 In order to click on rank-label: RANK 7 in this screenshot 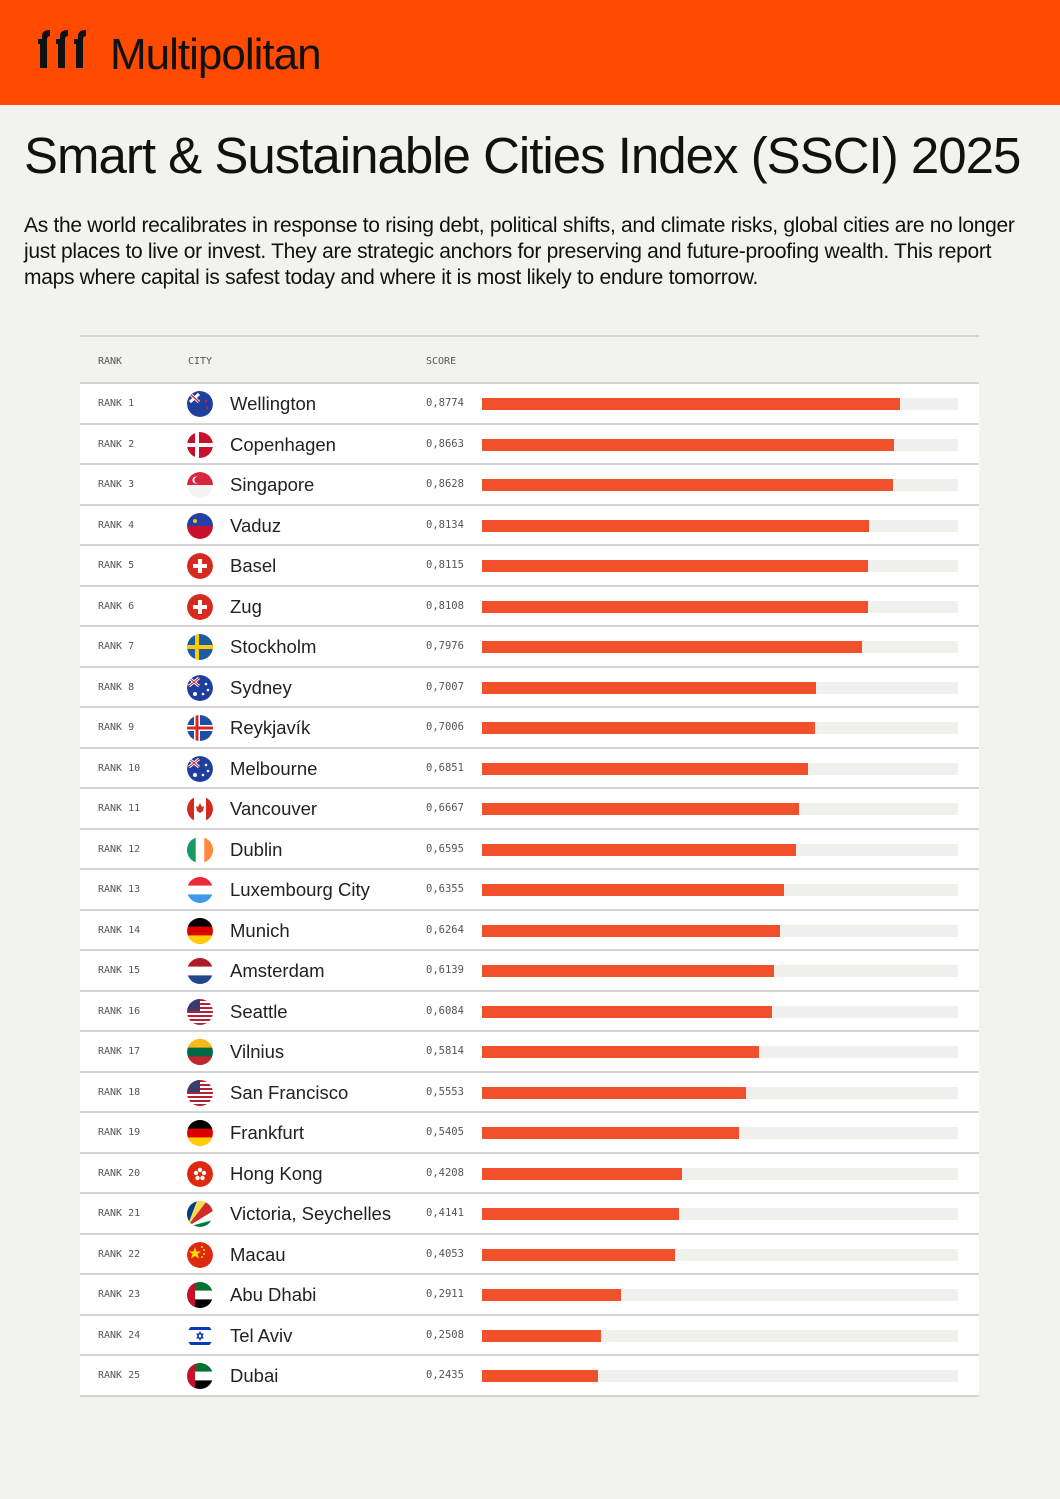, I will do `click(116, 646)`.